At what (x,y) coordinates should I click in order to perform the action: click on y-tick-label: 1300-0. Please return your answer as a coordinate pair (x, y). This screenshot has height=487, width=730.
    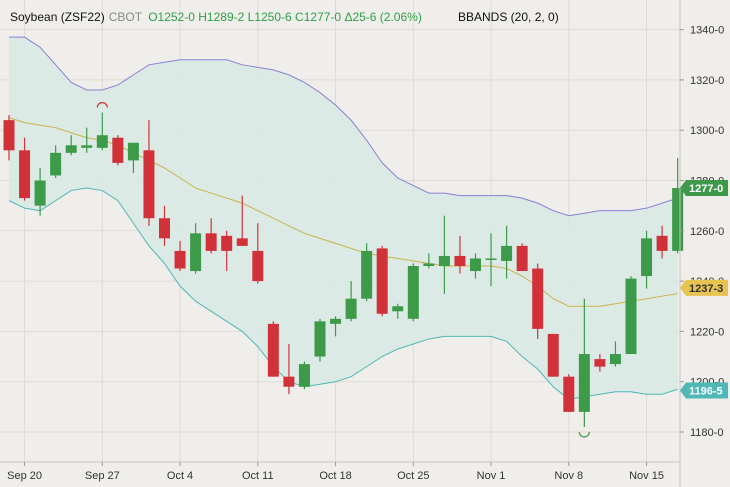
    Looking at the image, I should click on (707, 131).